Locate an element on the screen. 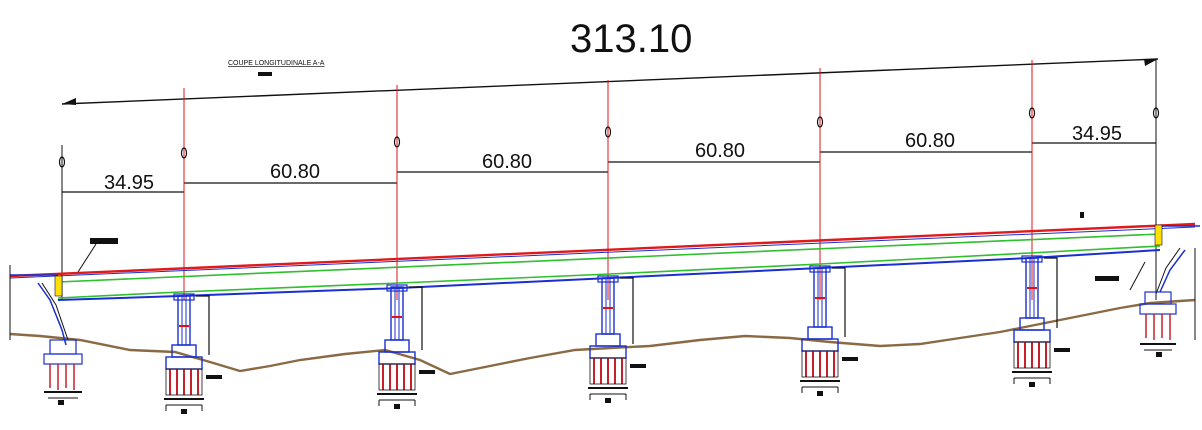 The height and width of the screenshot is (430, 1202). span-label-4: 60.80 is located at coordinates (720, 151).